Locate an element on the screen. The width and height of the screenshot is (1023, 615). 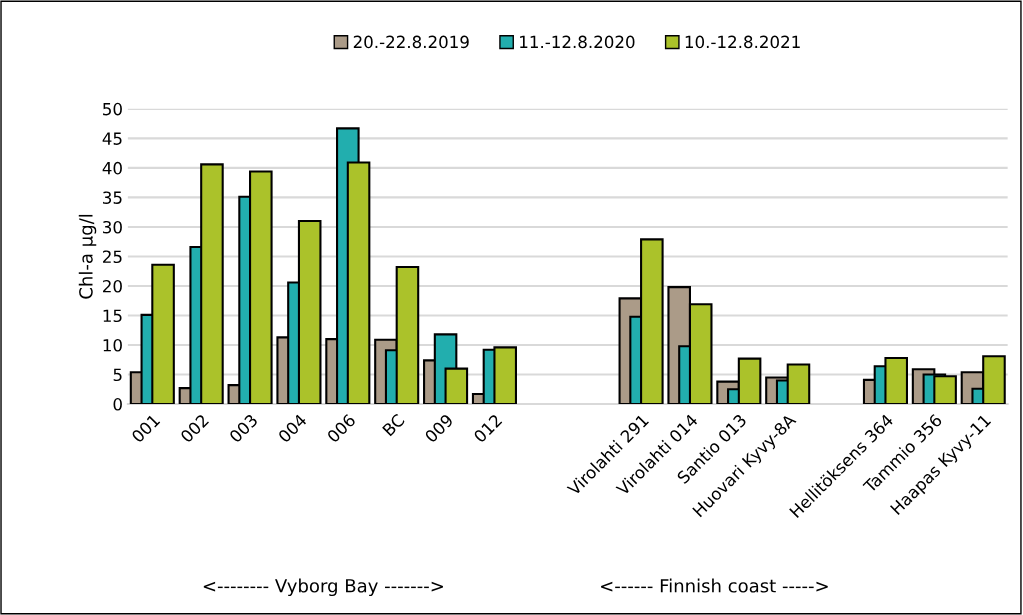
x-tick-label: 012 is located at coordinates (487, 428).